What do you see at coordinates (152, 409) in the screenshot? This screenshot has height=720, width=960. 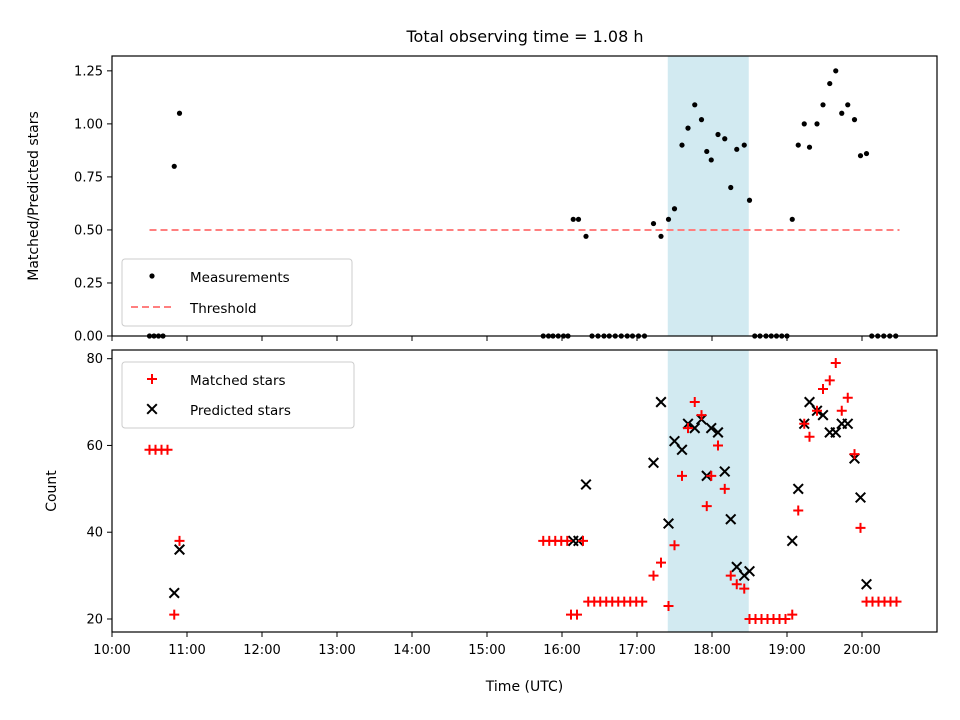 I see `legend-predicted-marker` at bounding box center [152, 409].